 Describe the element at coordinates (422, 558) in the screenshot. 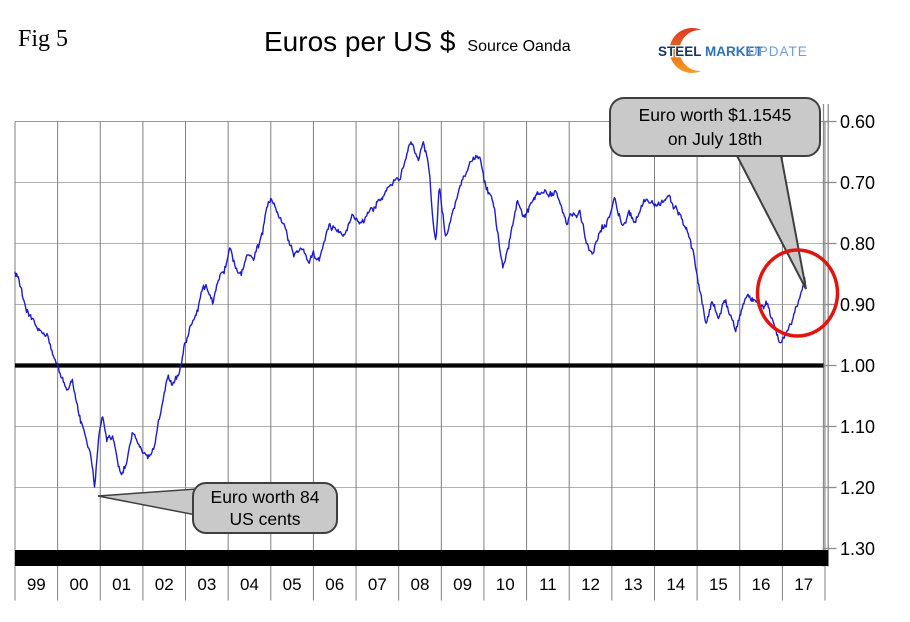

I see `bottom-bar` at that location.